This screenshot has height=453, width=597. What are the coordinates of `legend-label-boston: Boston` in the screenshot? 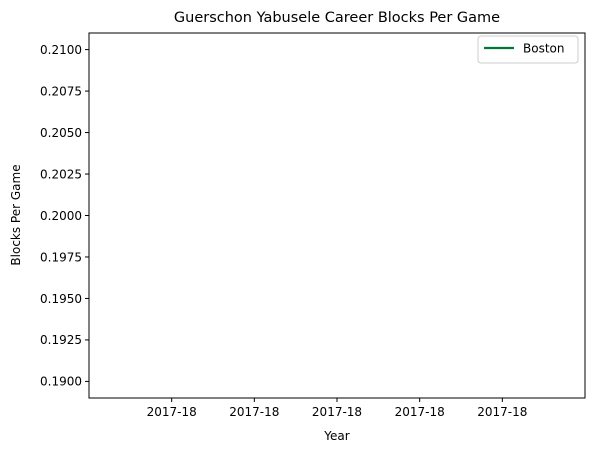 It's located at (543, 49).